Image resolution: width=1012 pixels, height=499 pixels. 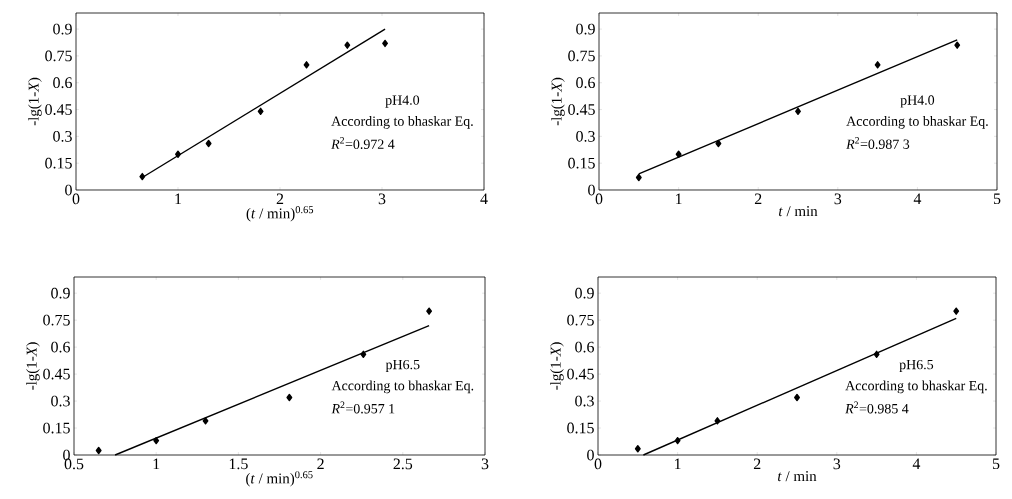 What do you see at coordinates (877, 407) in the screenshot?
I see `annotation: R$^{2}$=0.985 4` at bounding box center [877, 407].